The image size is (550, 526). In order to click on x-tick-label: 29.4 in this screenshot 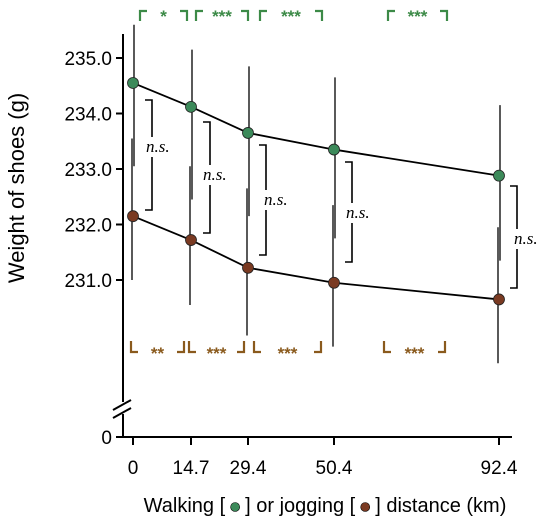, I will do `click(248, 468)`.